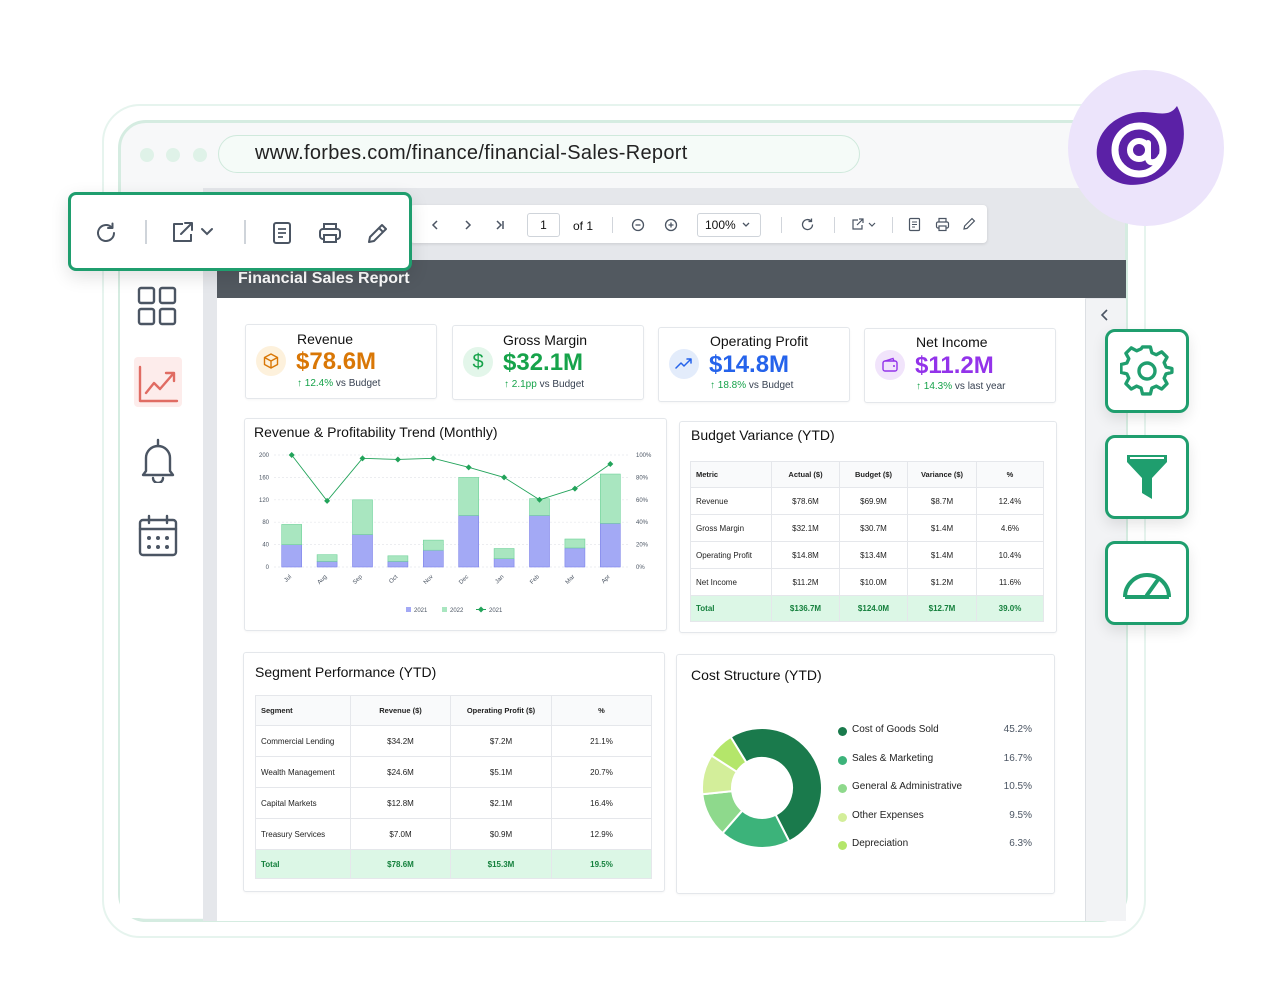 The width and height of the screenshot is (1286, 1008). I want to click on kpi-label: Gross Margin, so click(545, 340).